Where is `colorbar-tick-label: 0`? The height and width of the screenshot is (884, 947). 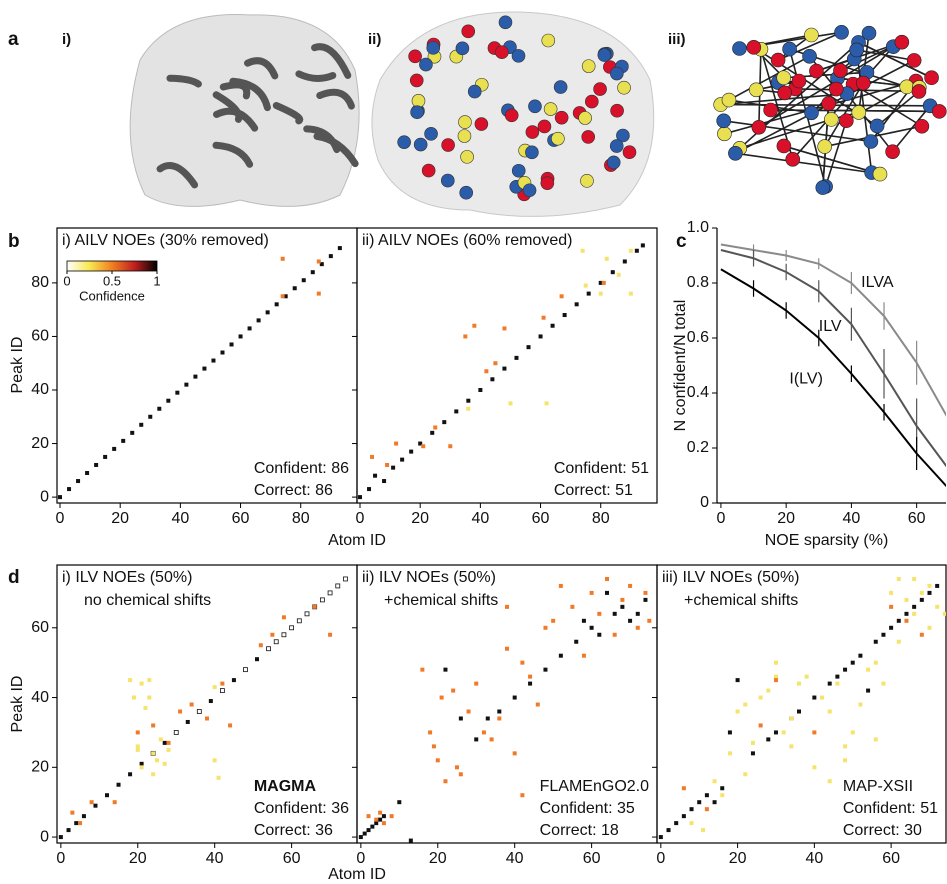 colorbar-tick-label: 0 is located at coordinates (66, 280).